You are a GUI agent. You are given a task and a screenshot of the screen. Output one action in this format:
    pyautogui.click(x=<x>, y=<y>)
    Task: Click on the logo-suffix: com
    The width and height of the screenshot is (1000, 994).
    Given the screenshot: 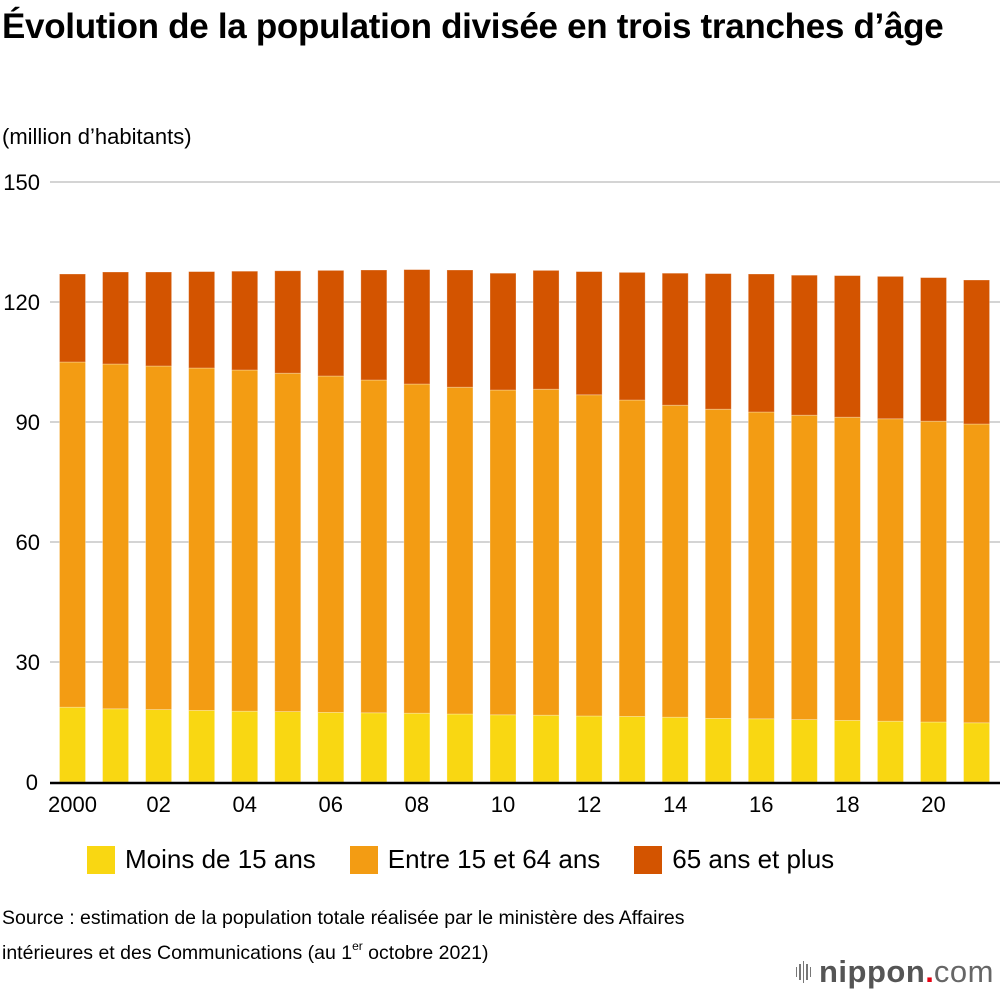 What is the action you would take?
    pyautogui.click(x=963, y=971)
    